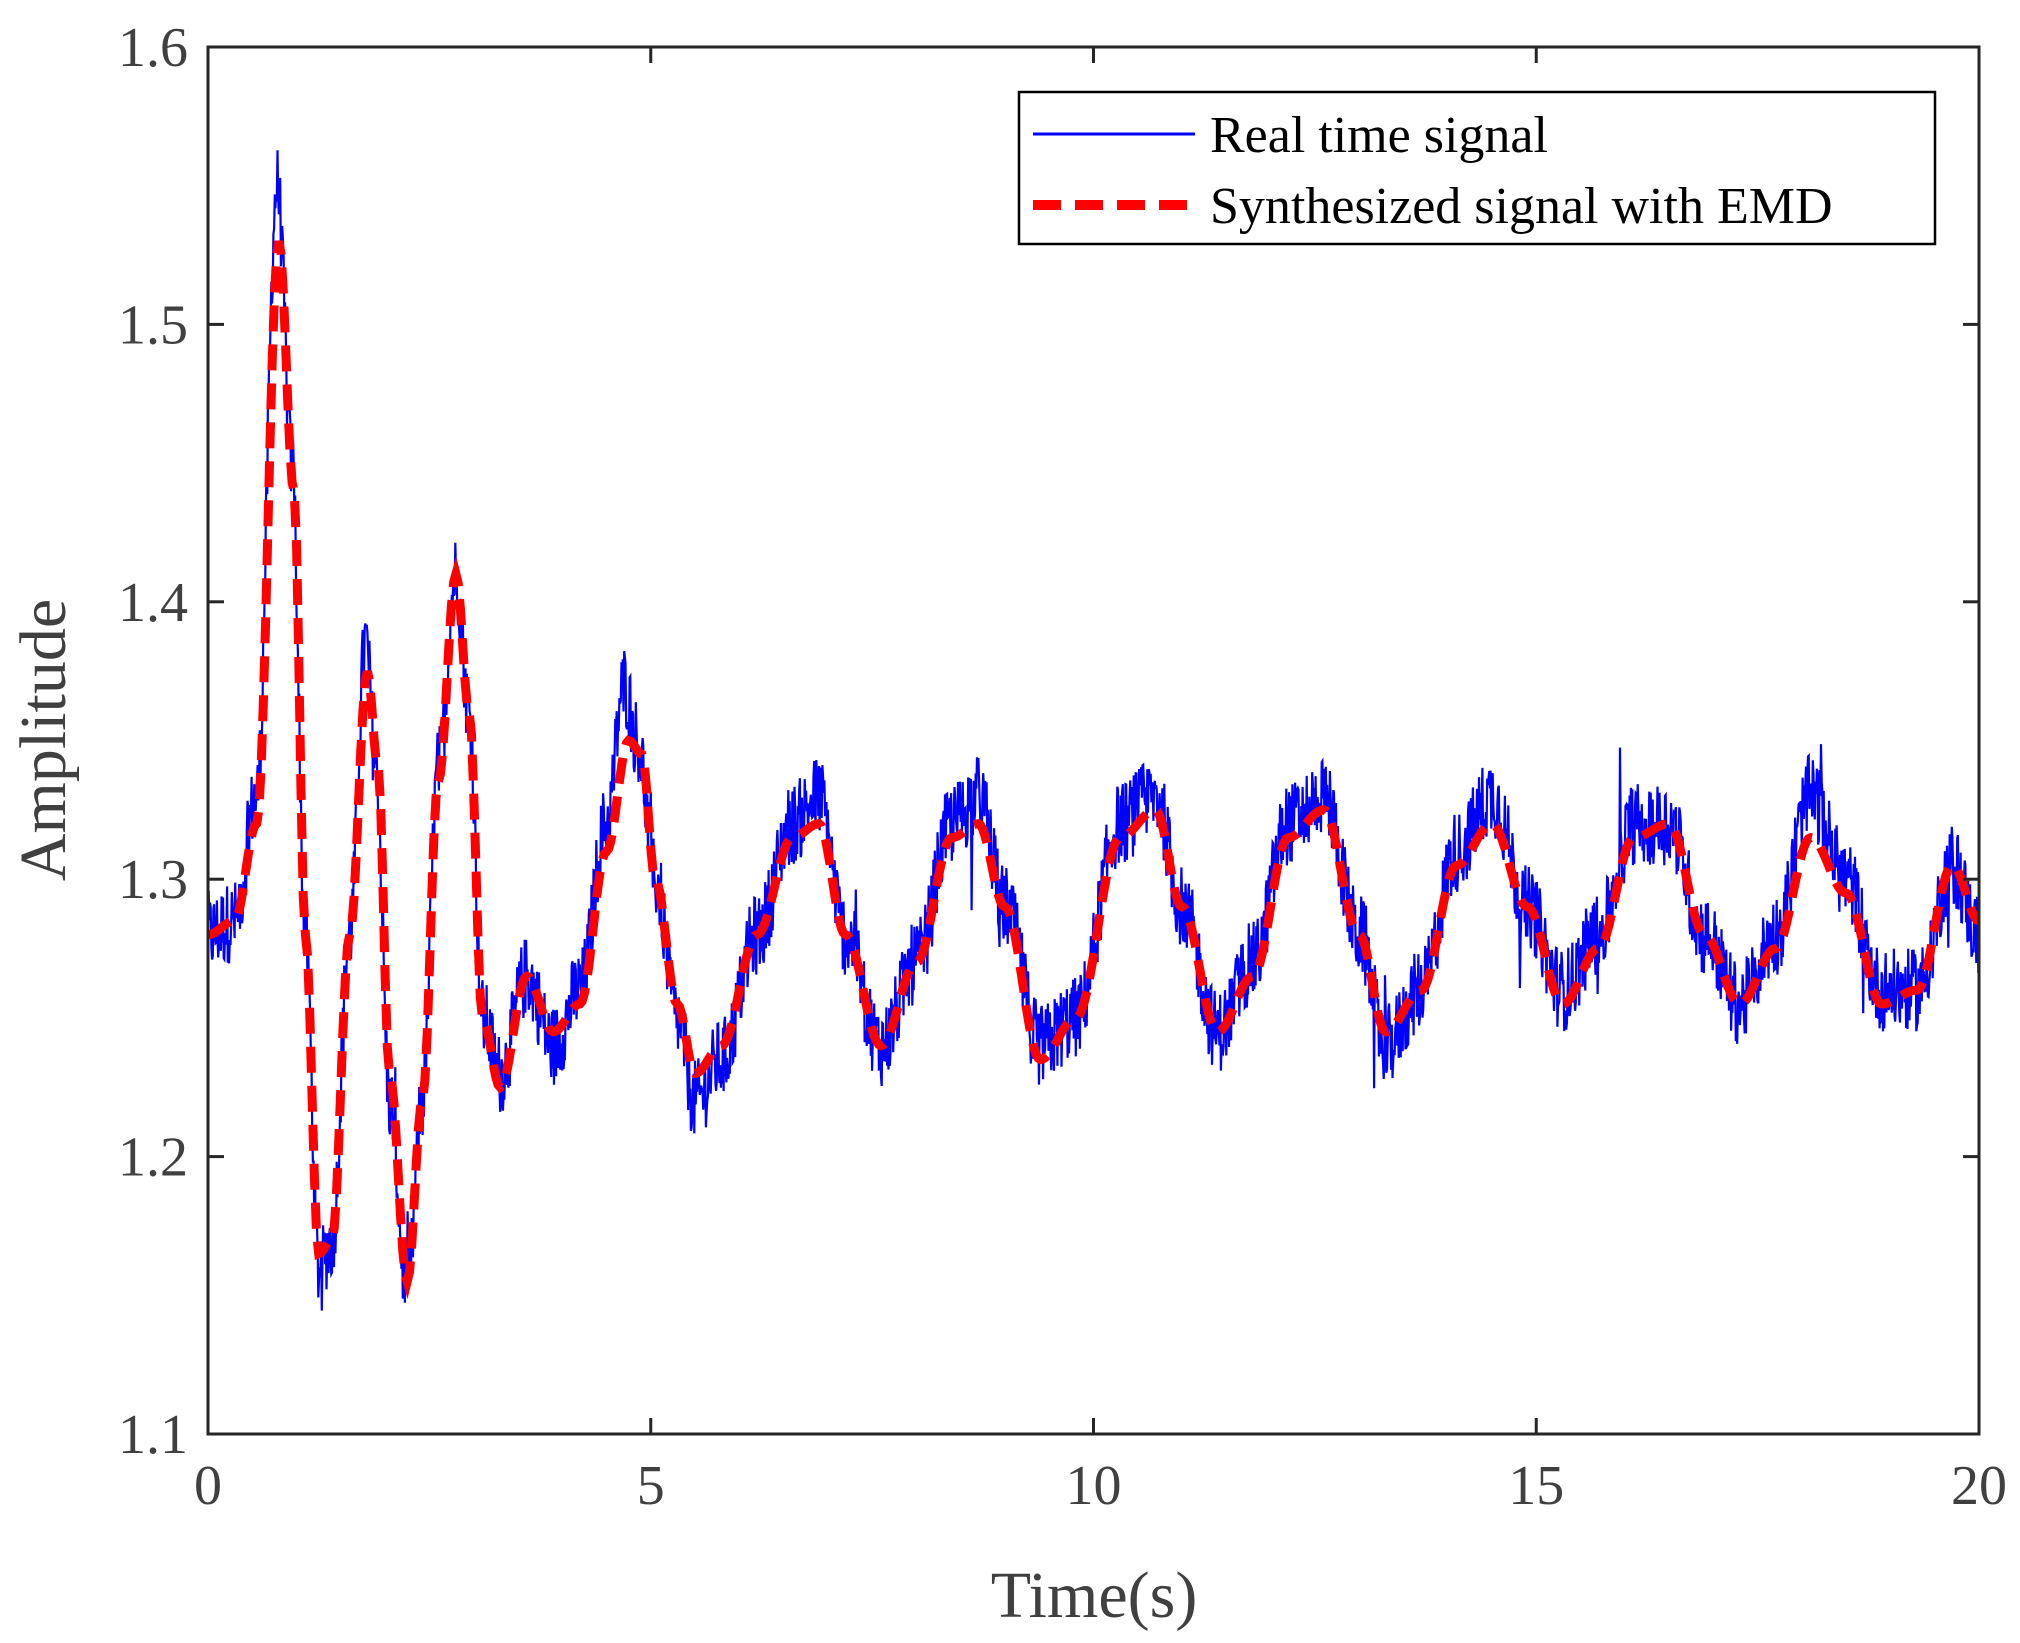 The height and width of the screenshot is (1643, 2020). Describe the element at coordinates (1979, 1486) in the screenshot. I see `x-tick-label: 20` at that location.